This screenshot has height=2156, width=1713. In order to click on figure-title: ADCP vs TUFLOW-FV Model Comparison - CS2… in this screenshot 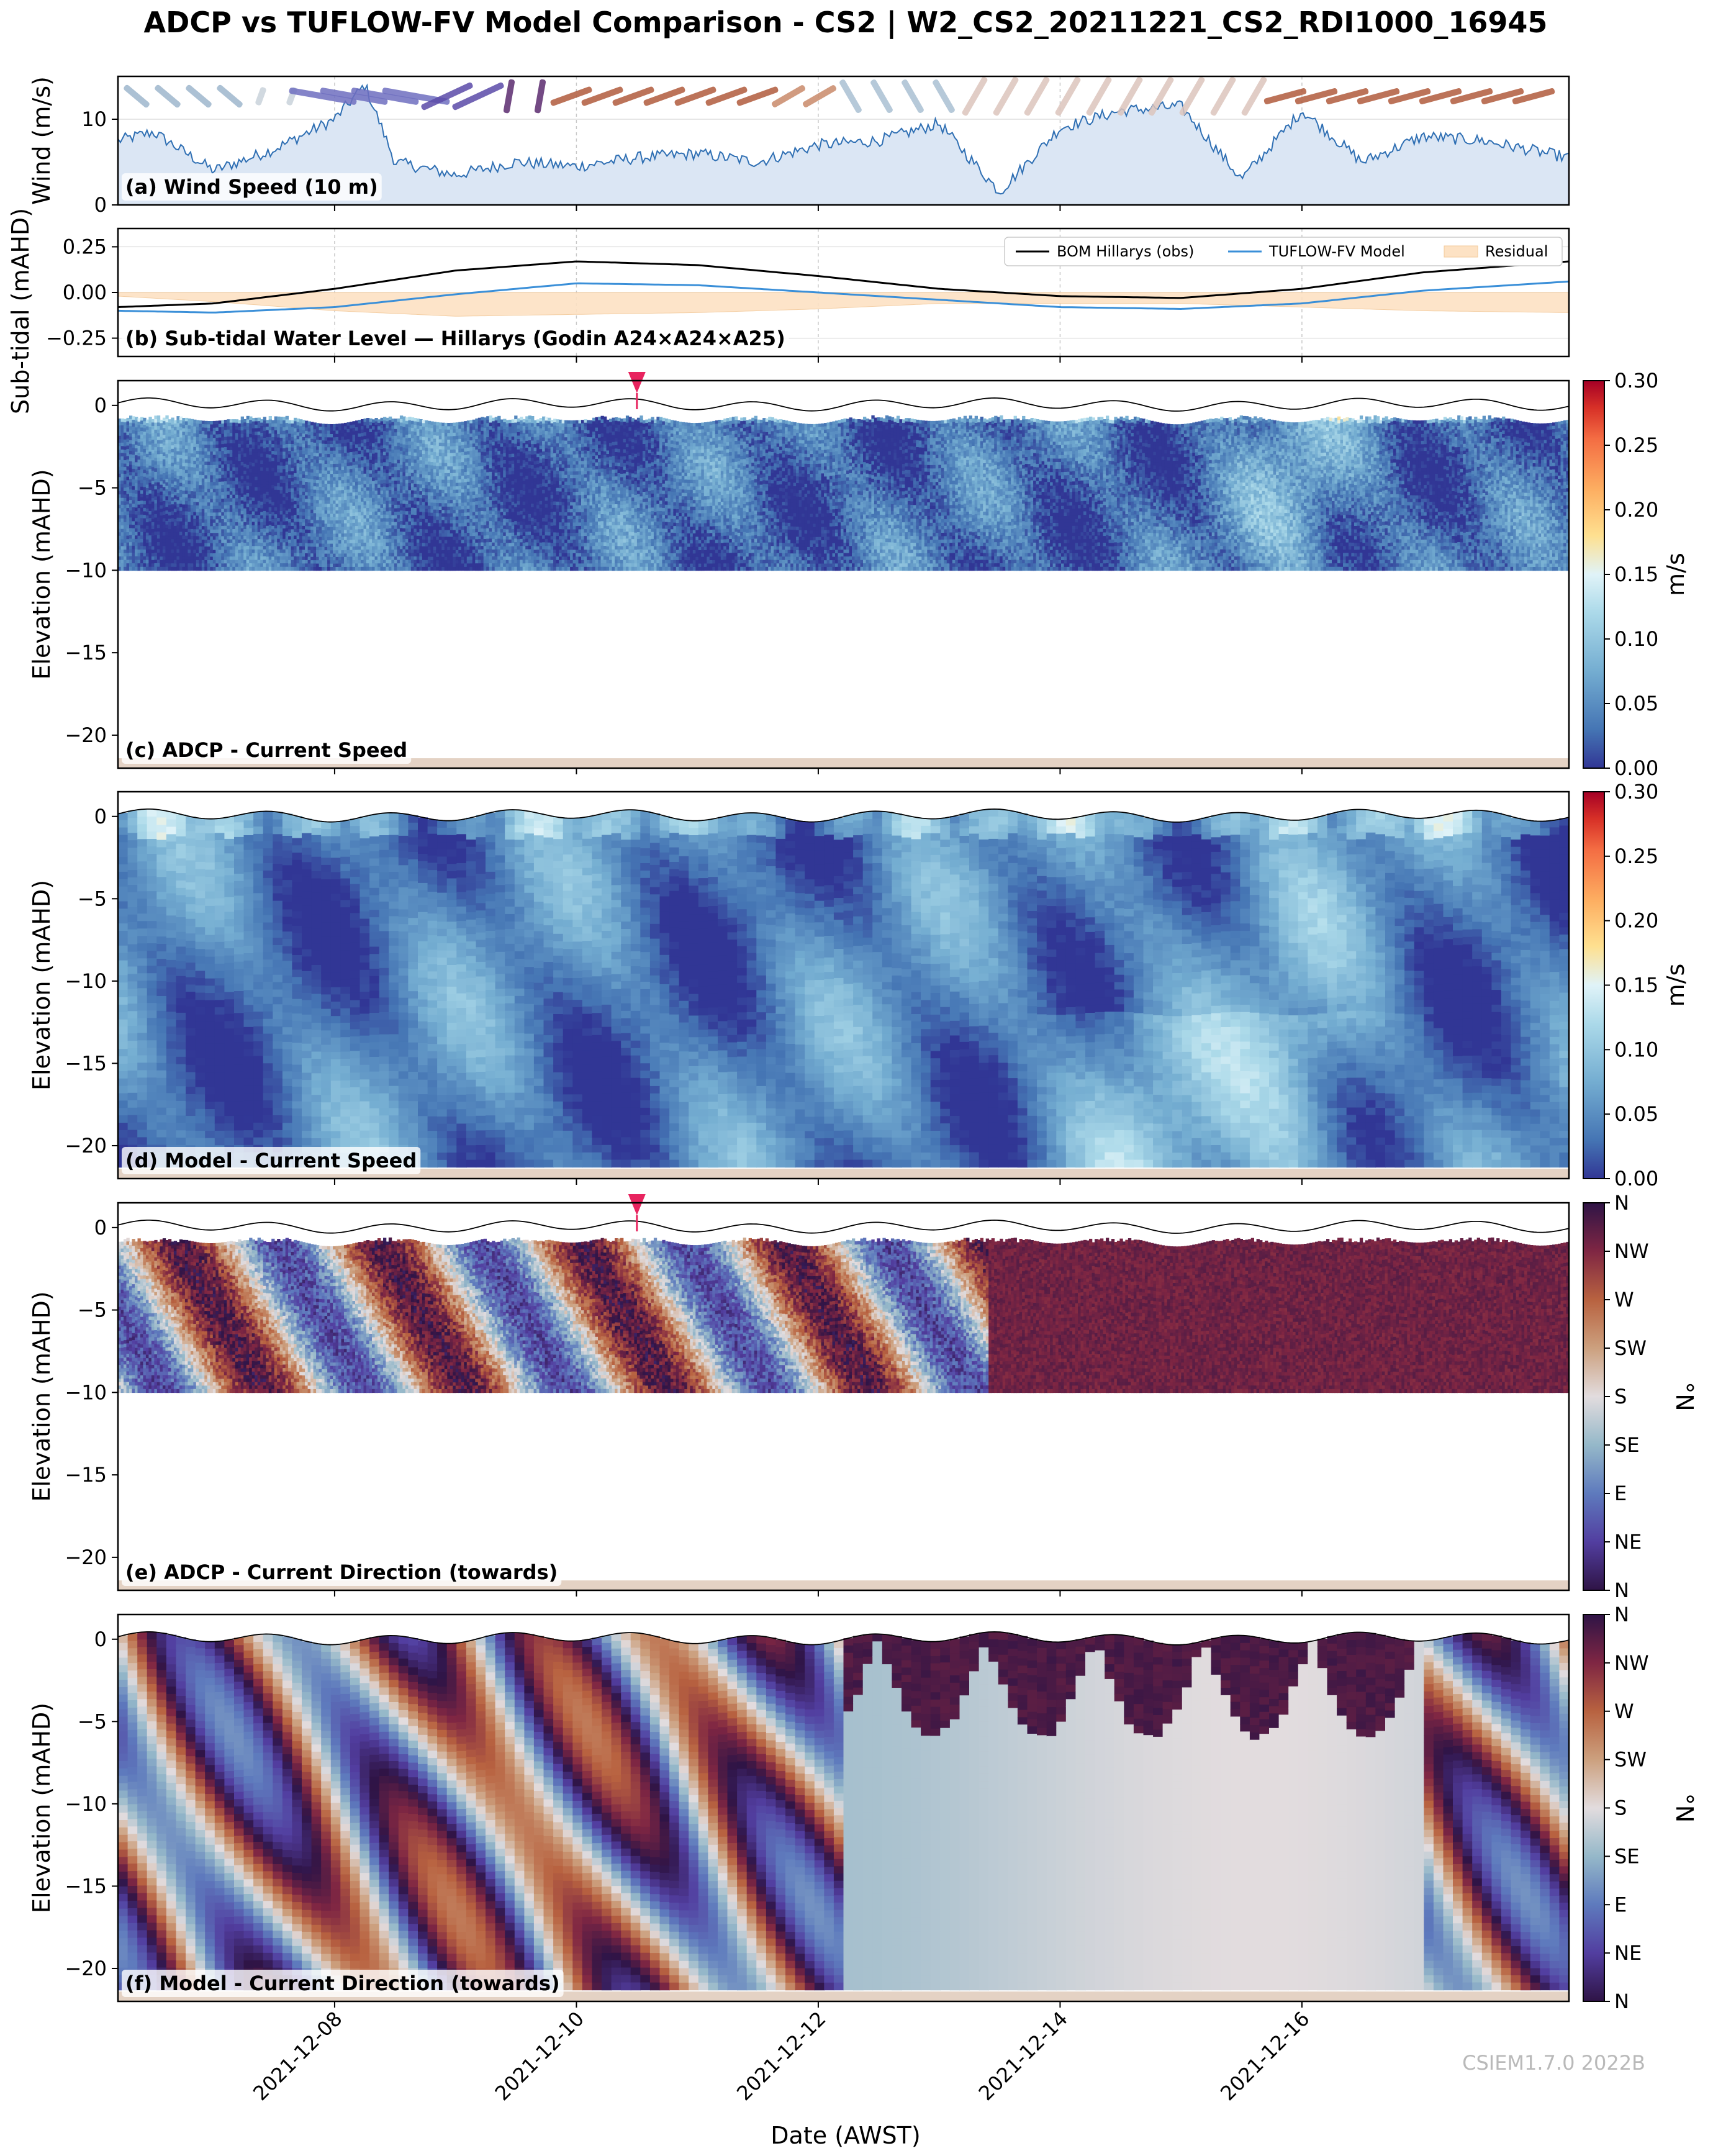, I will do `click(846, 23)`.